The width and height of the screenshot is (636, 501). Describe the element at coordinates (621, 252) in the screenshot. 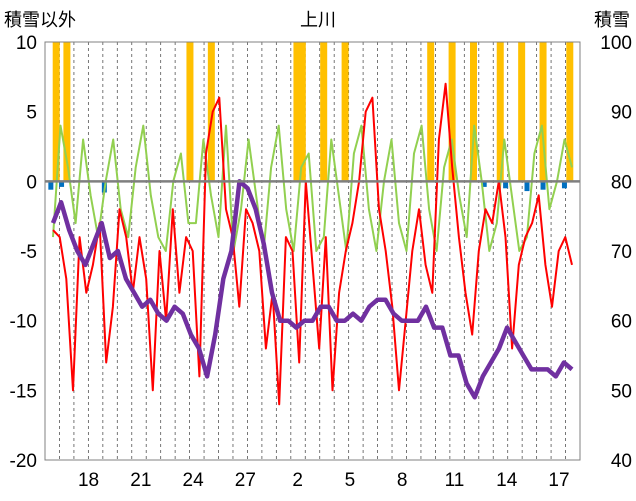

I see `right-tick-label: 70` at that location.